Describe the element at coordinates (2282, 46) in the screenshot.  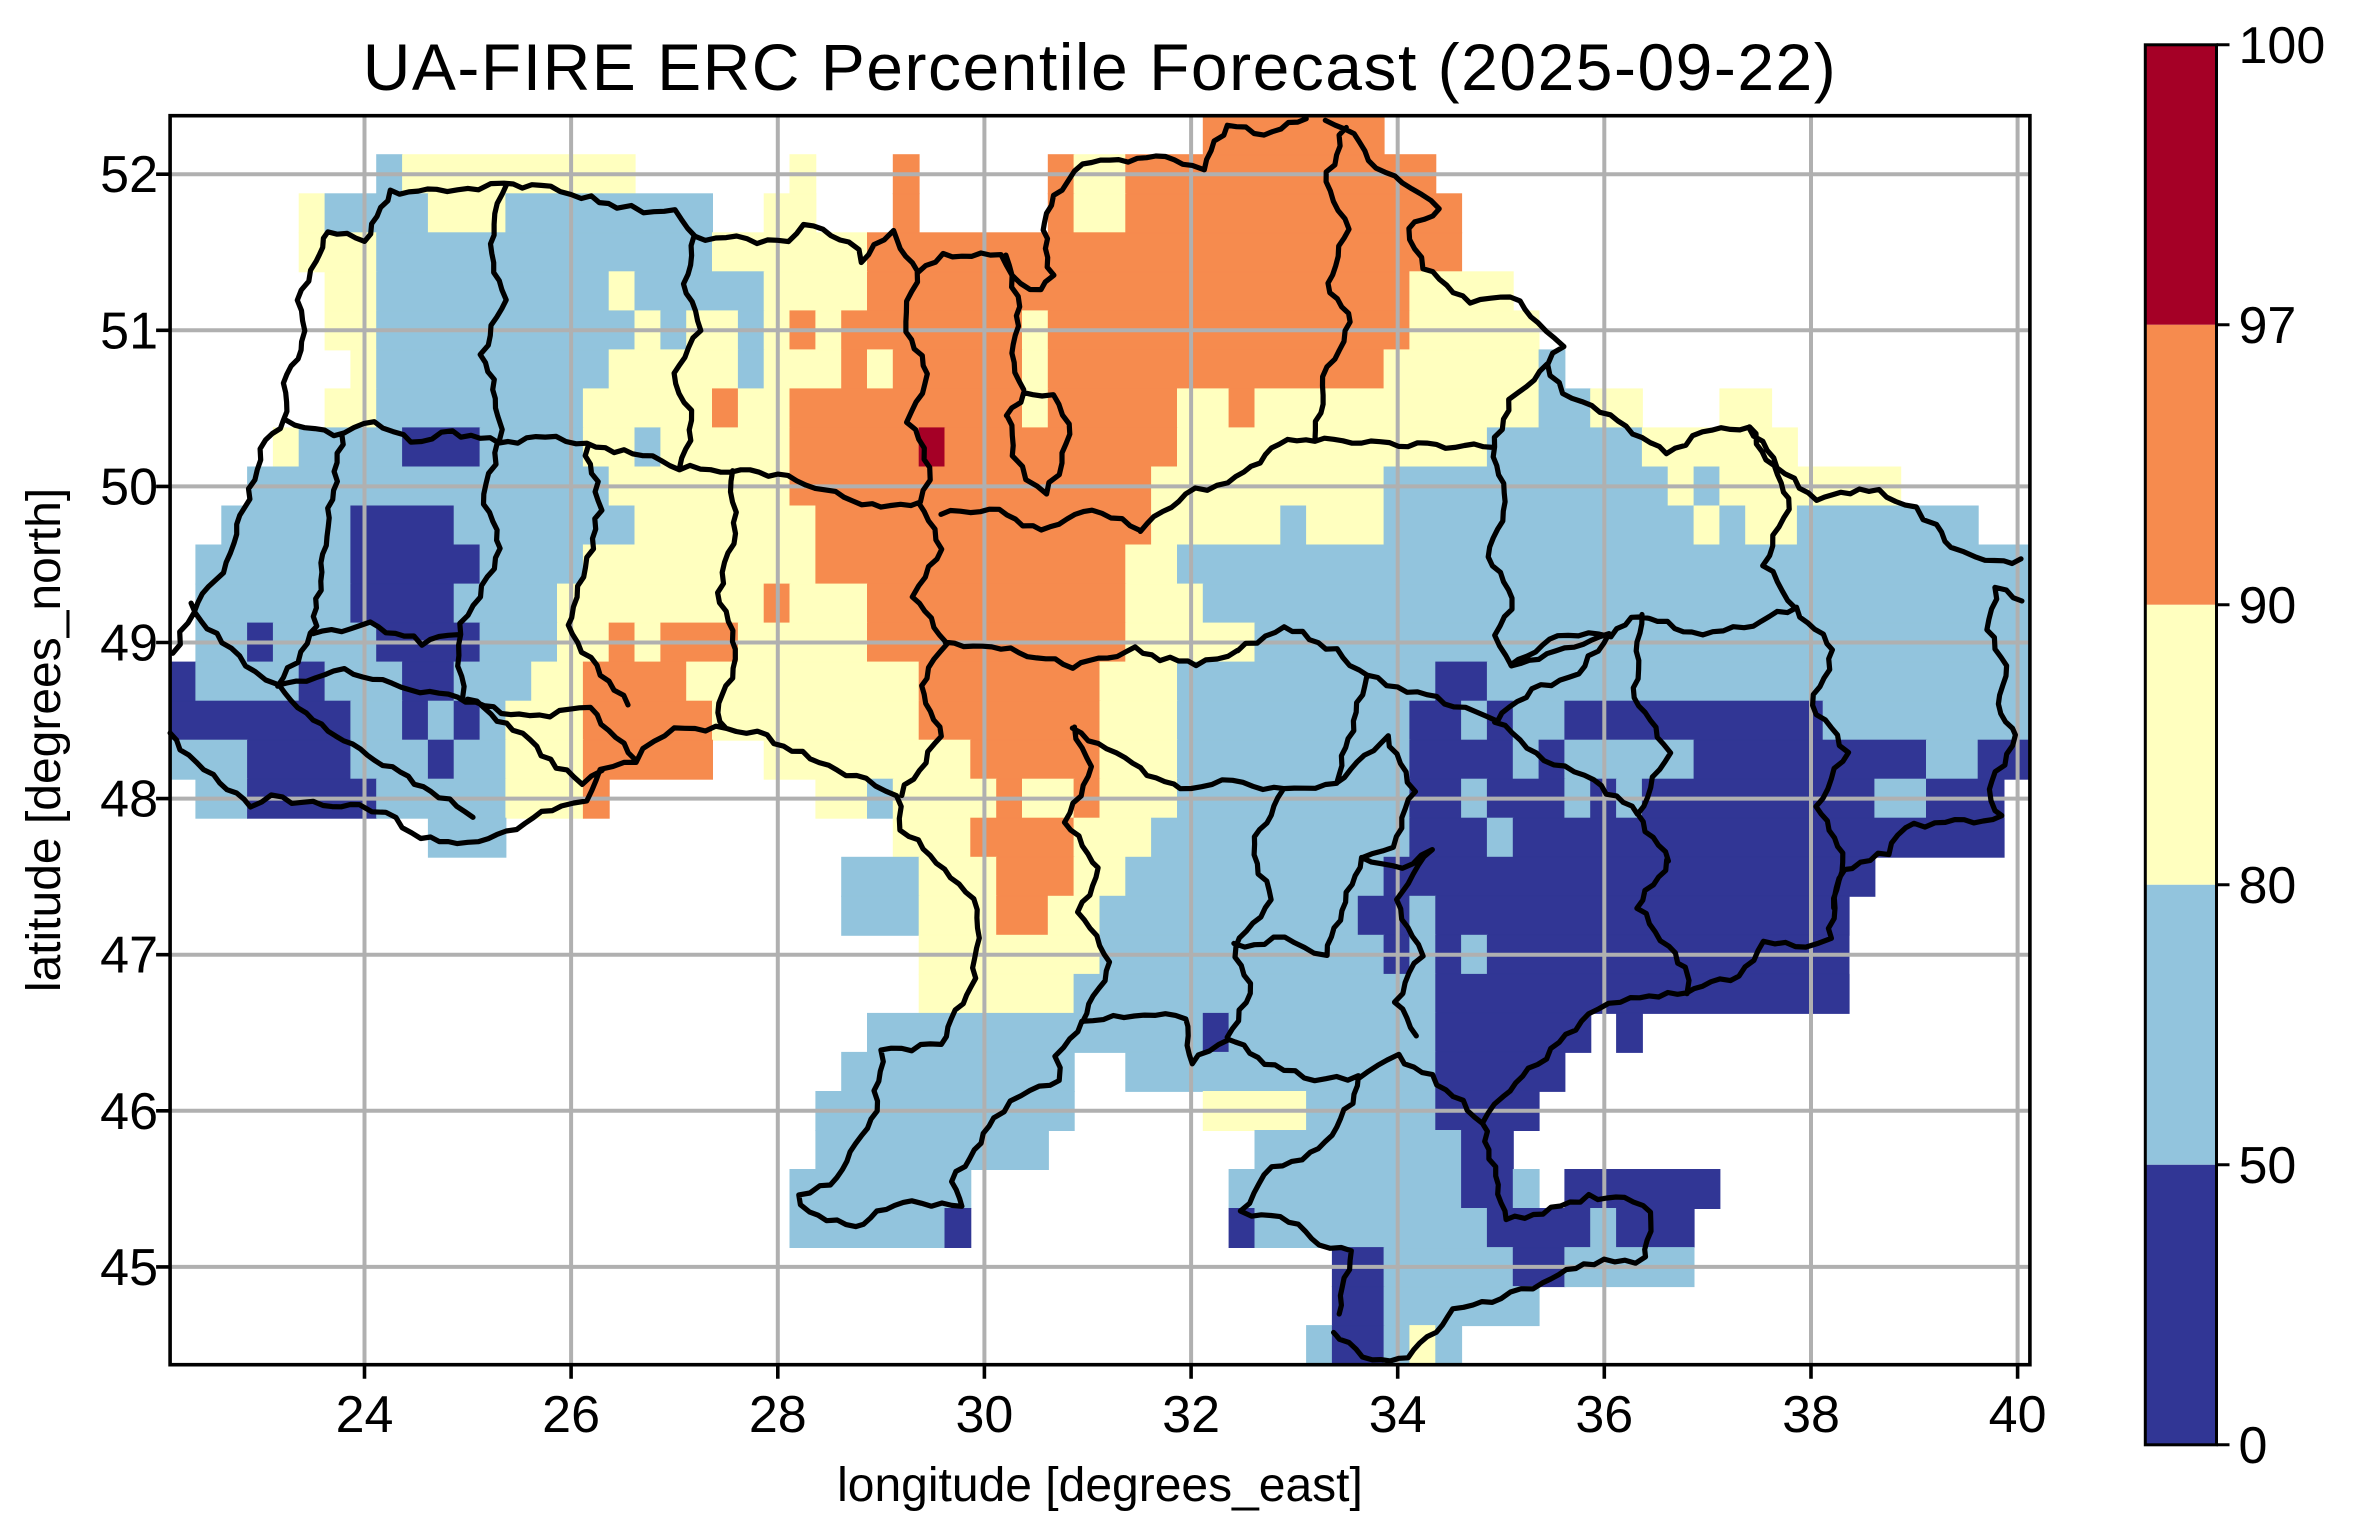
I see `svg-text: 100` at that location.